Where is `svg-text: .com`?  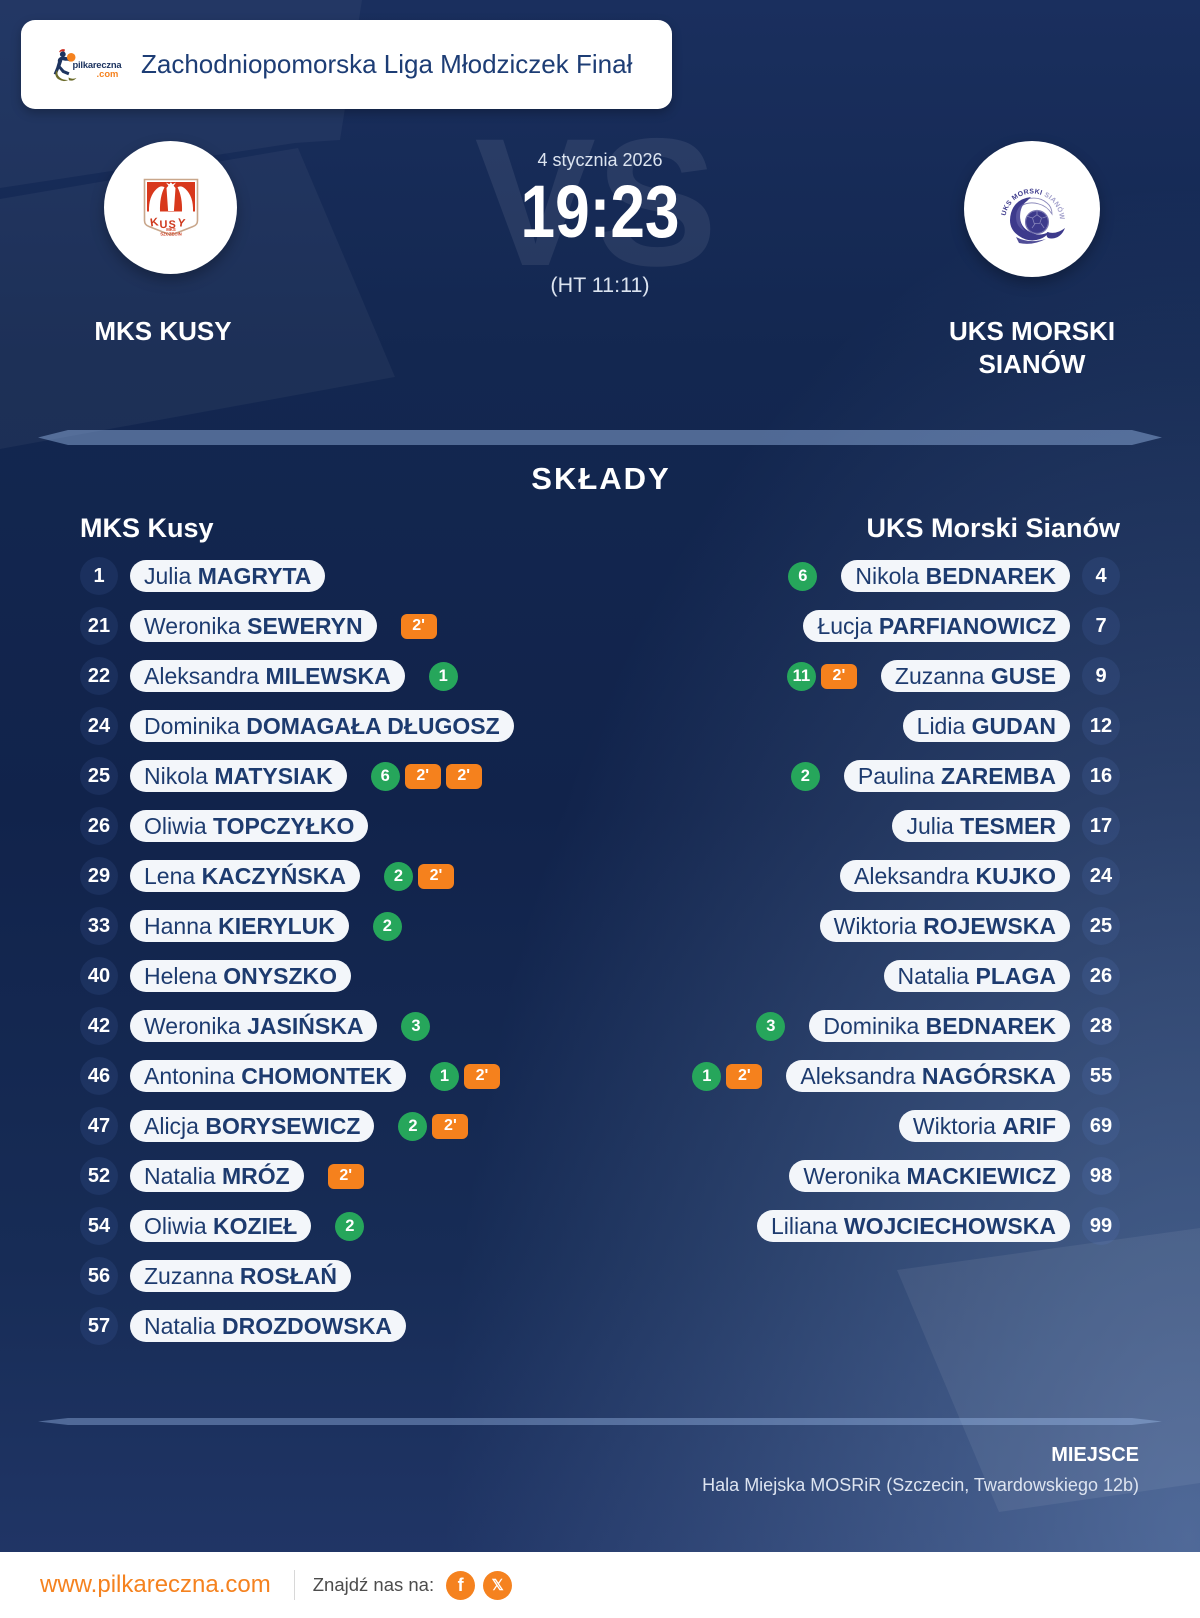 svg-text: .com is located at coordinates (108, 73).